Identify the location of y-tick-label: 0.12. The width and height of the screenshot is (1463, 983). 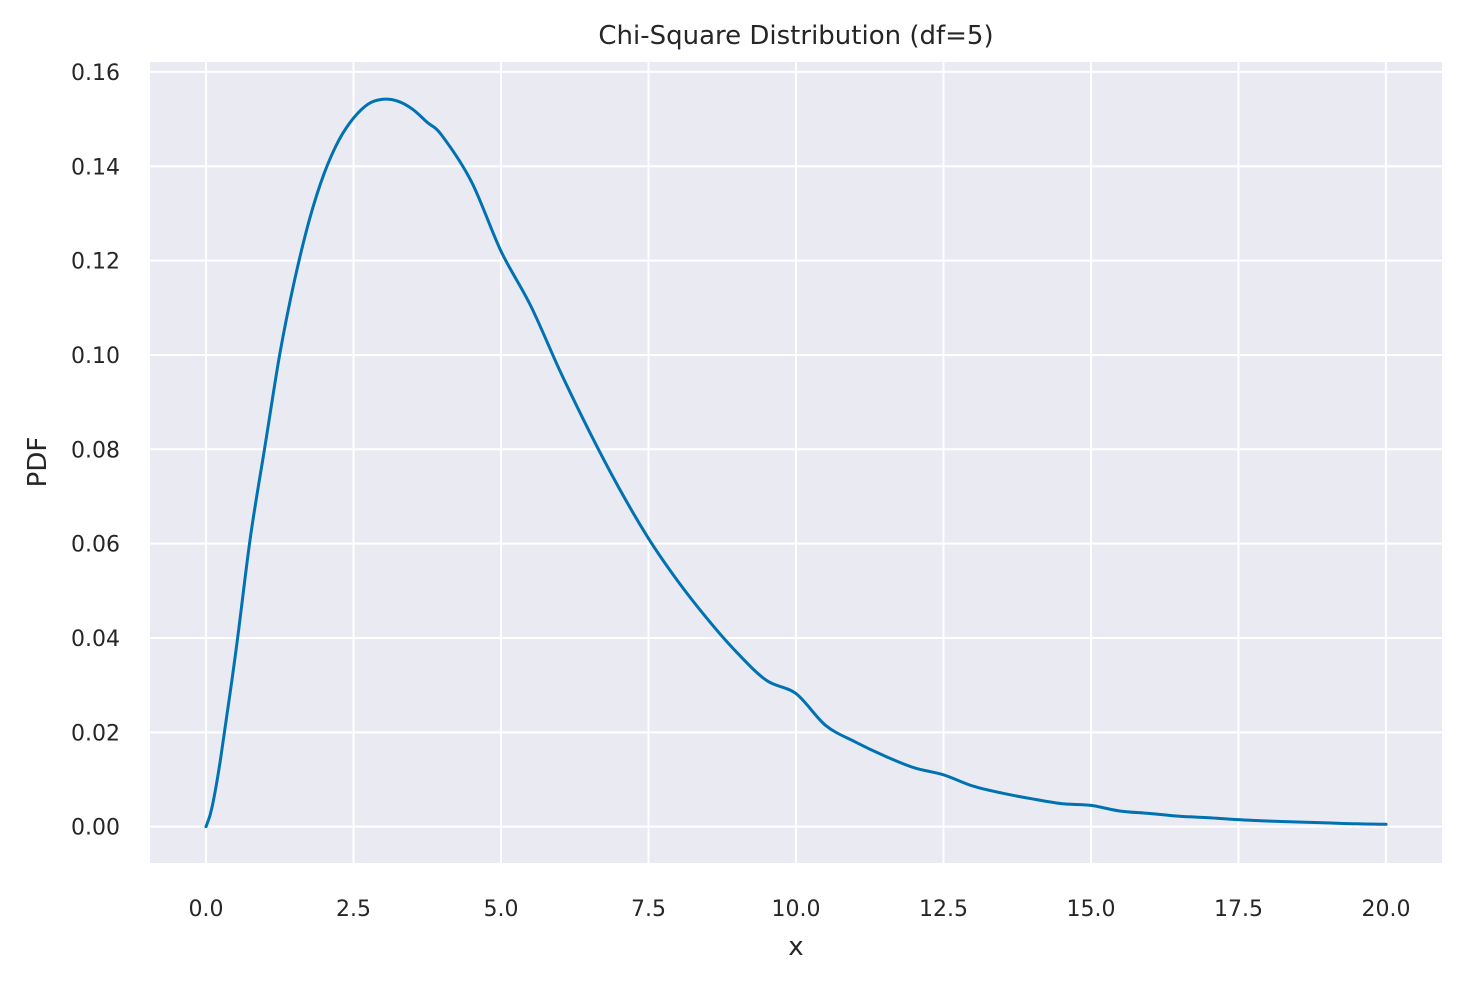
(95, 262).